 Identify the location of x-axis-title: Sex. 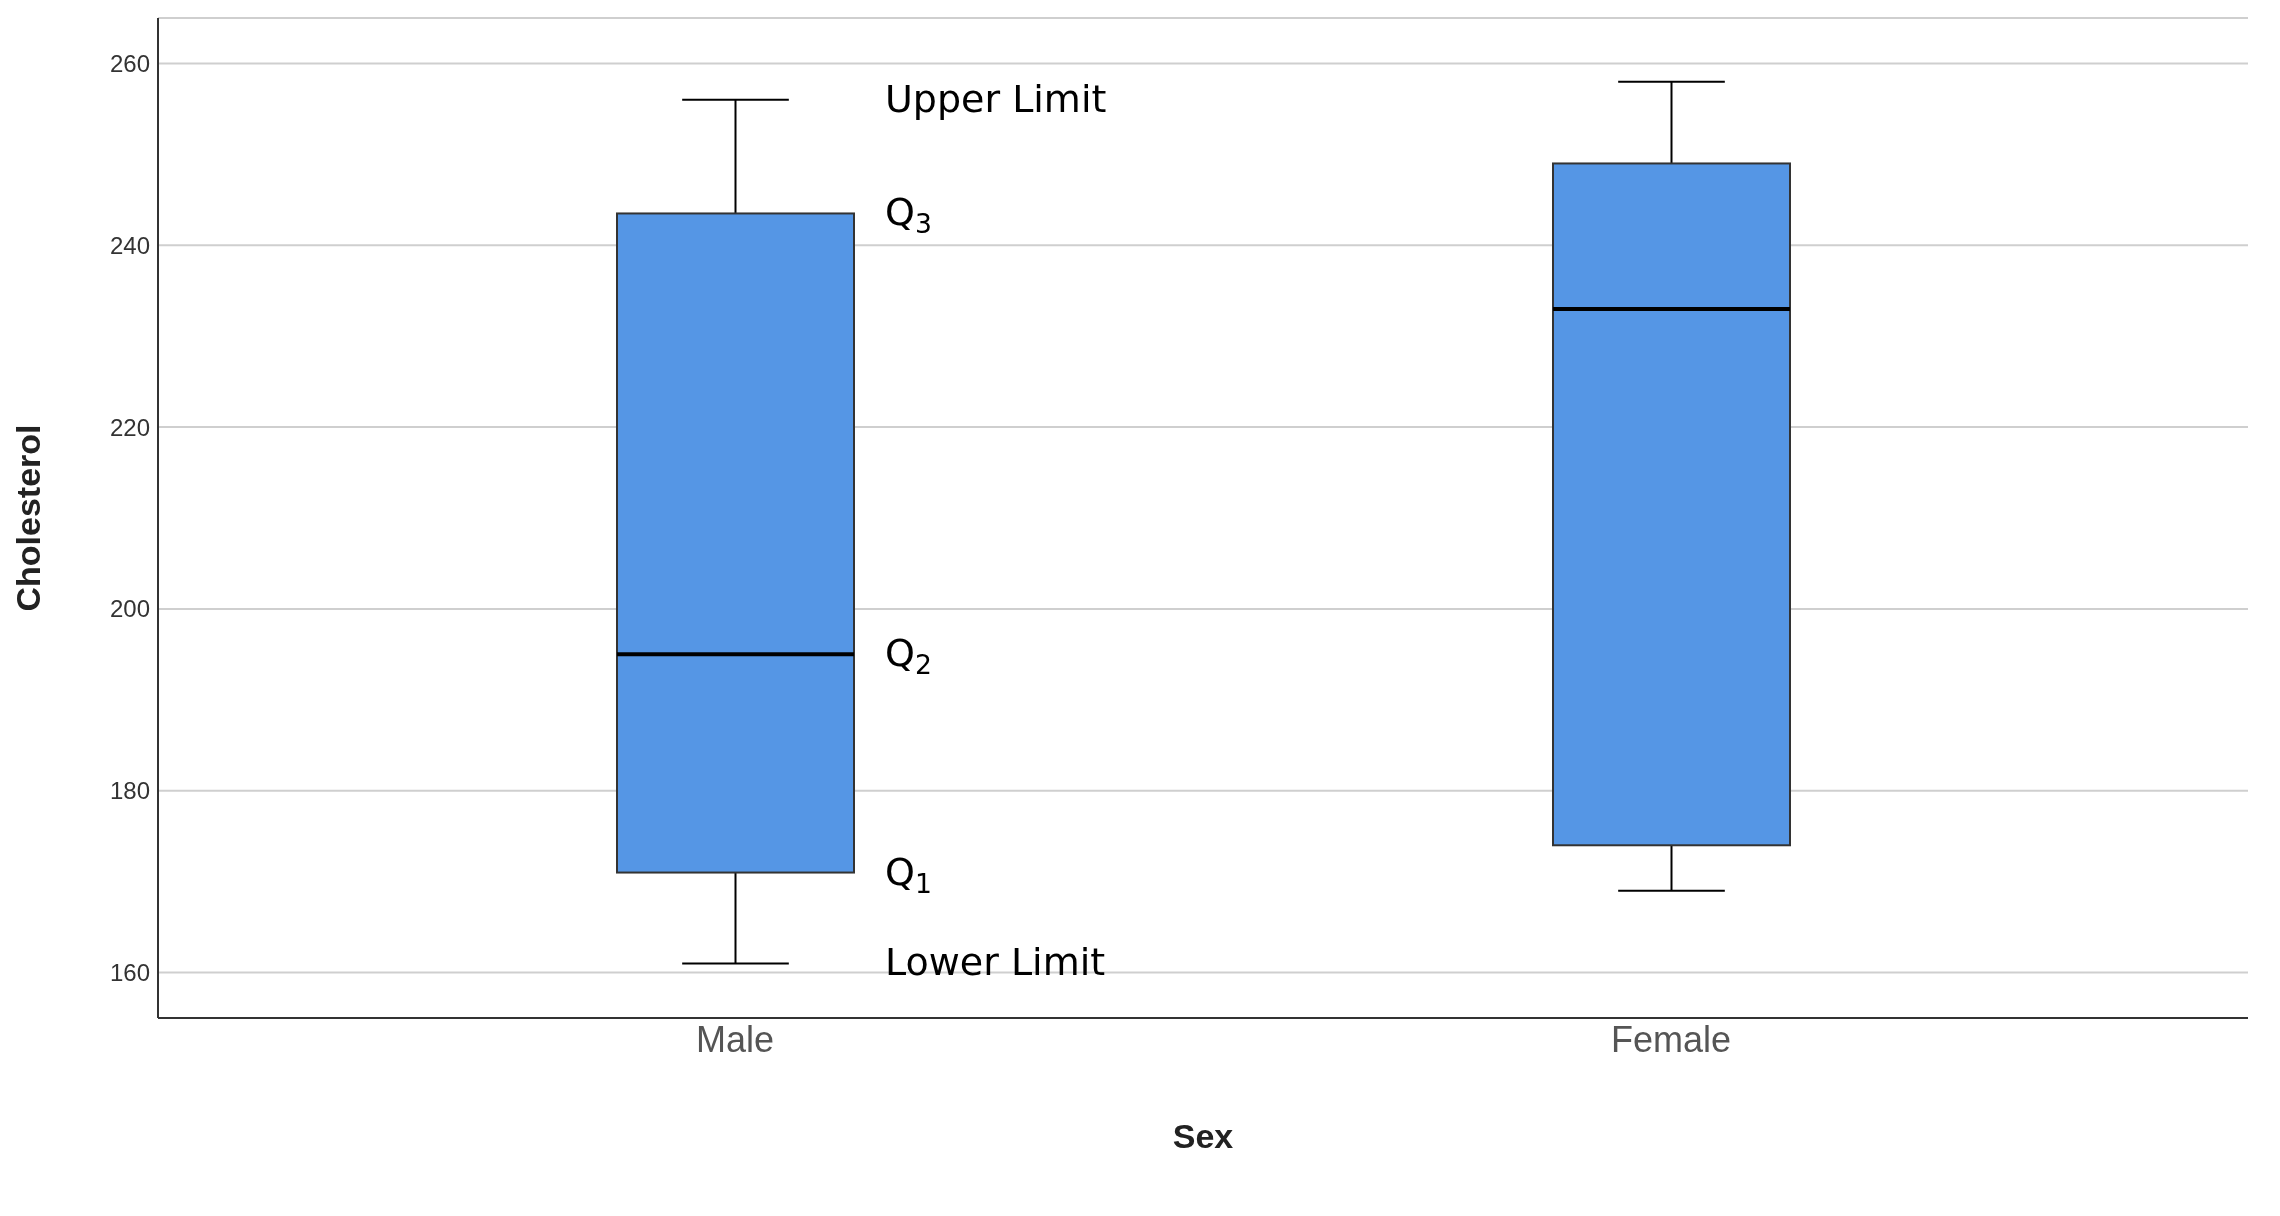
(1203, 1136).